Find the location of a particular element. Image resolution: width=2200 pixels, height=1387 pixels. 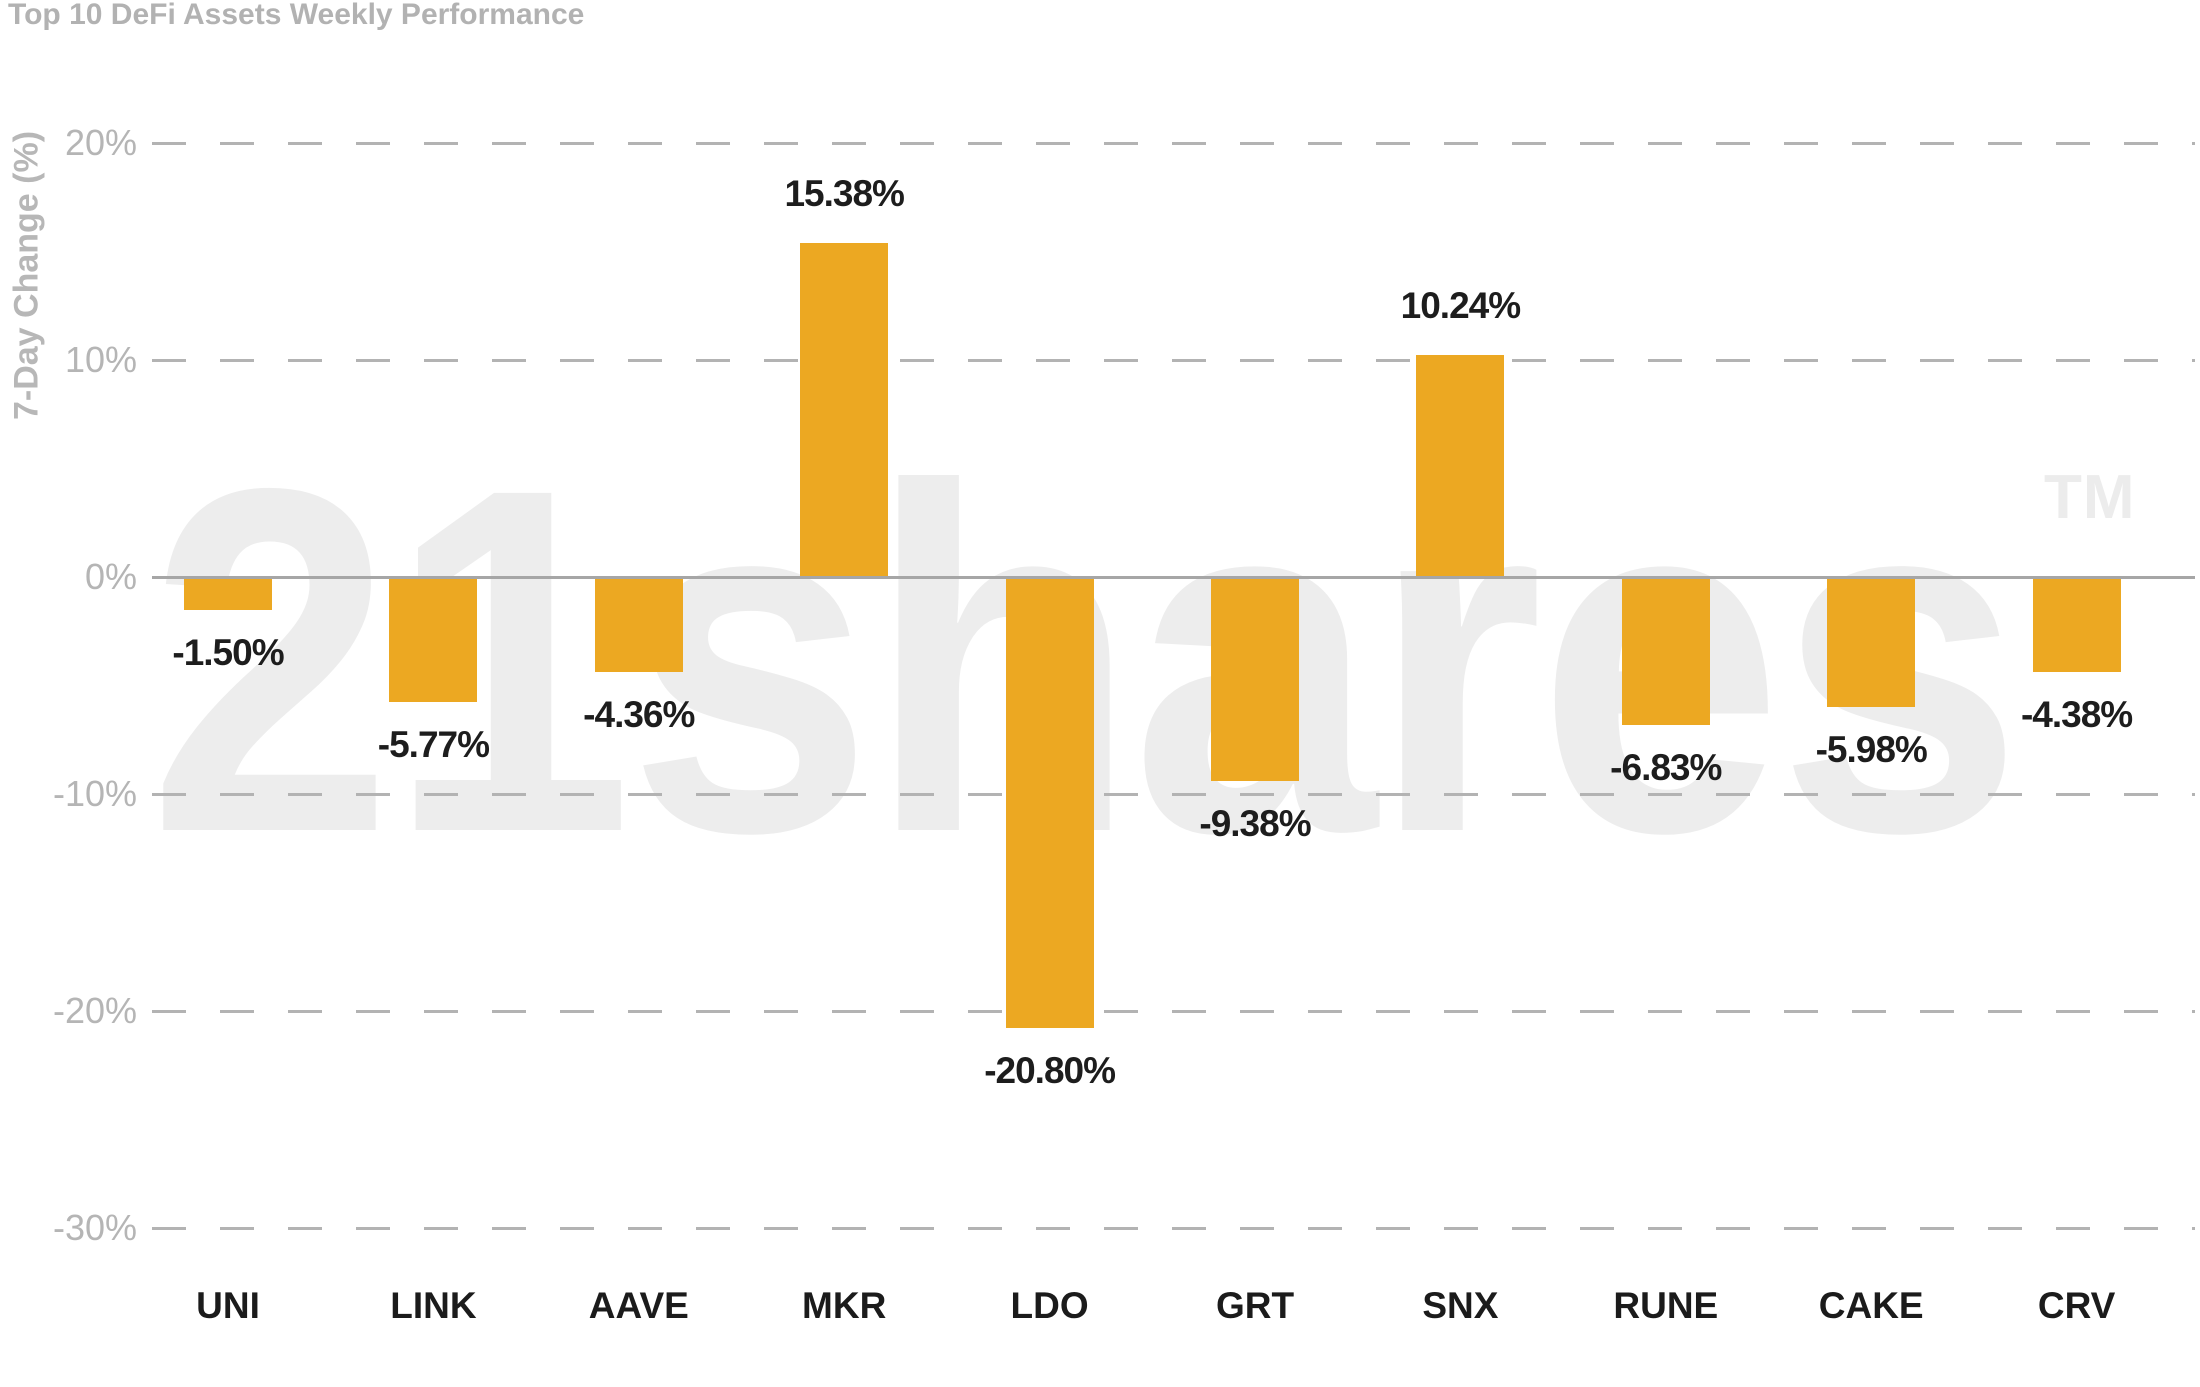

x-tick-label: CAKE is located at coordinates (1871, 1305).